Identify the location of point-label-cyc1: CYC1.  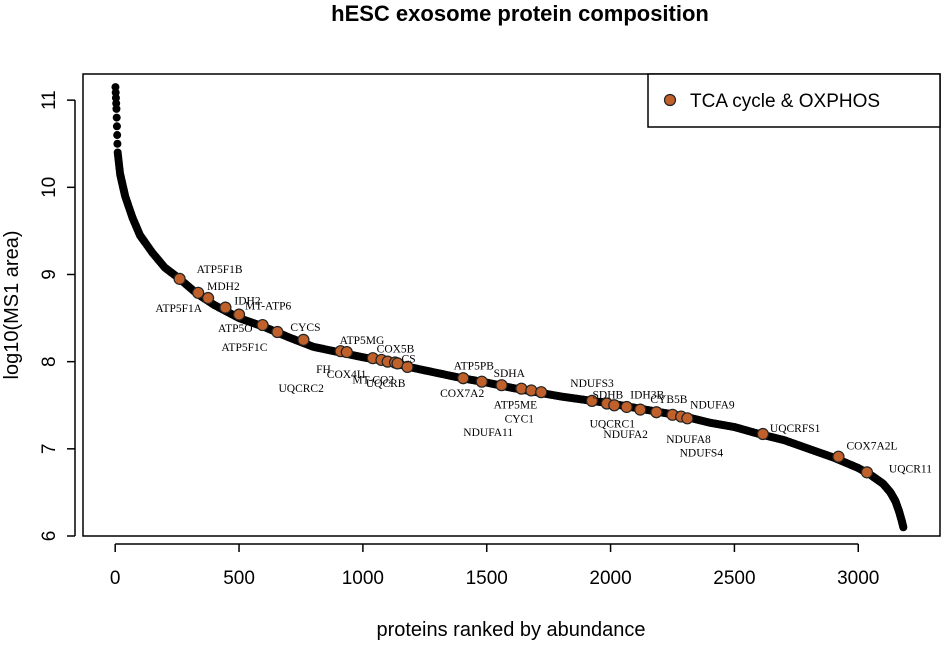
(520, 419).